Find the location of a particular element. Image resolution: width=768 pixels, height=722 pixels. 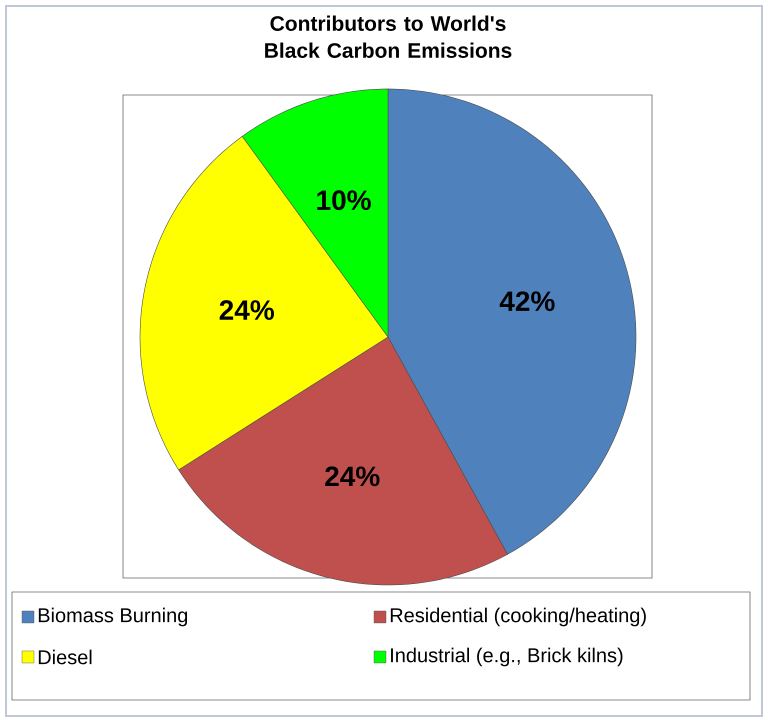

data-label: 10% is located at coordinates (344, 200).